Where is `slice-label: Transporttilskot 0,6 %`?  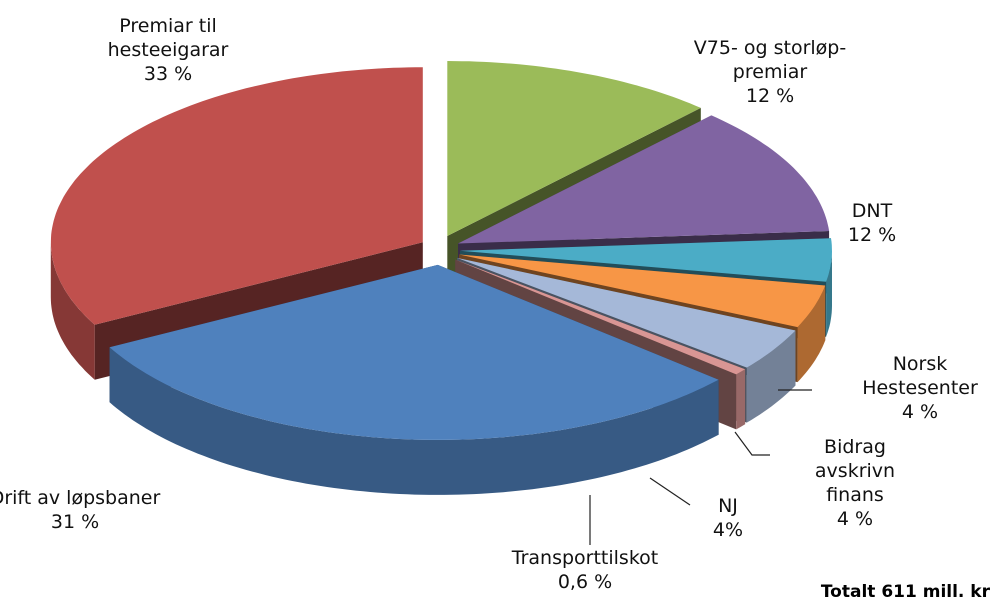
slice-label: Transporttilskot 0,6 % is located at coordinates (585, 570).